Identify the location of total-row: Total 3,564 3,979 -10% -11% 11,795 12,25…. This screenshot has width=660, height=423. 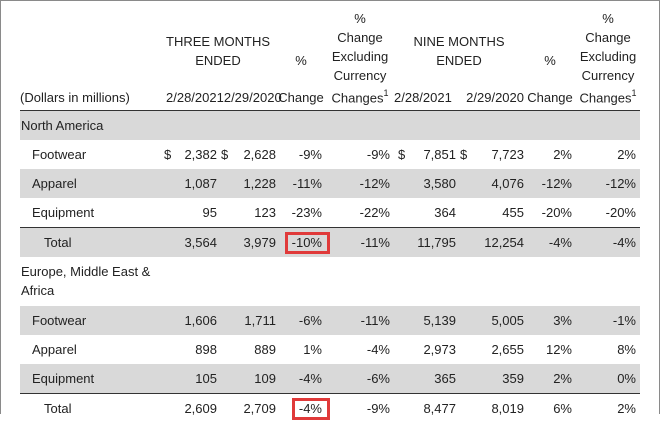
(330, 243).